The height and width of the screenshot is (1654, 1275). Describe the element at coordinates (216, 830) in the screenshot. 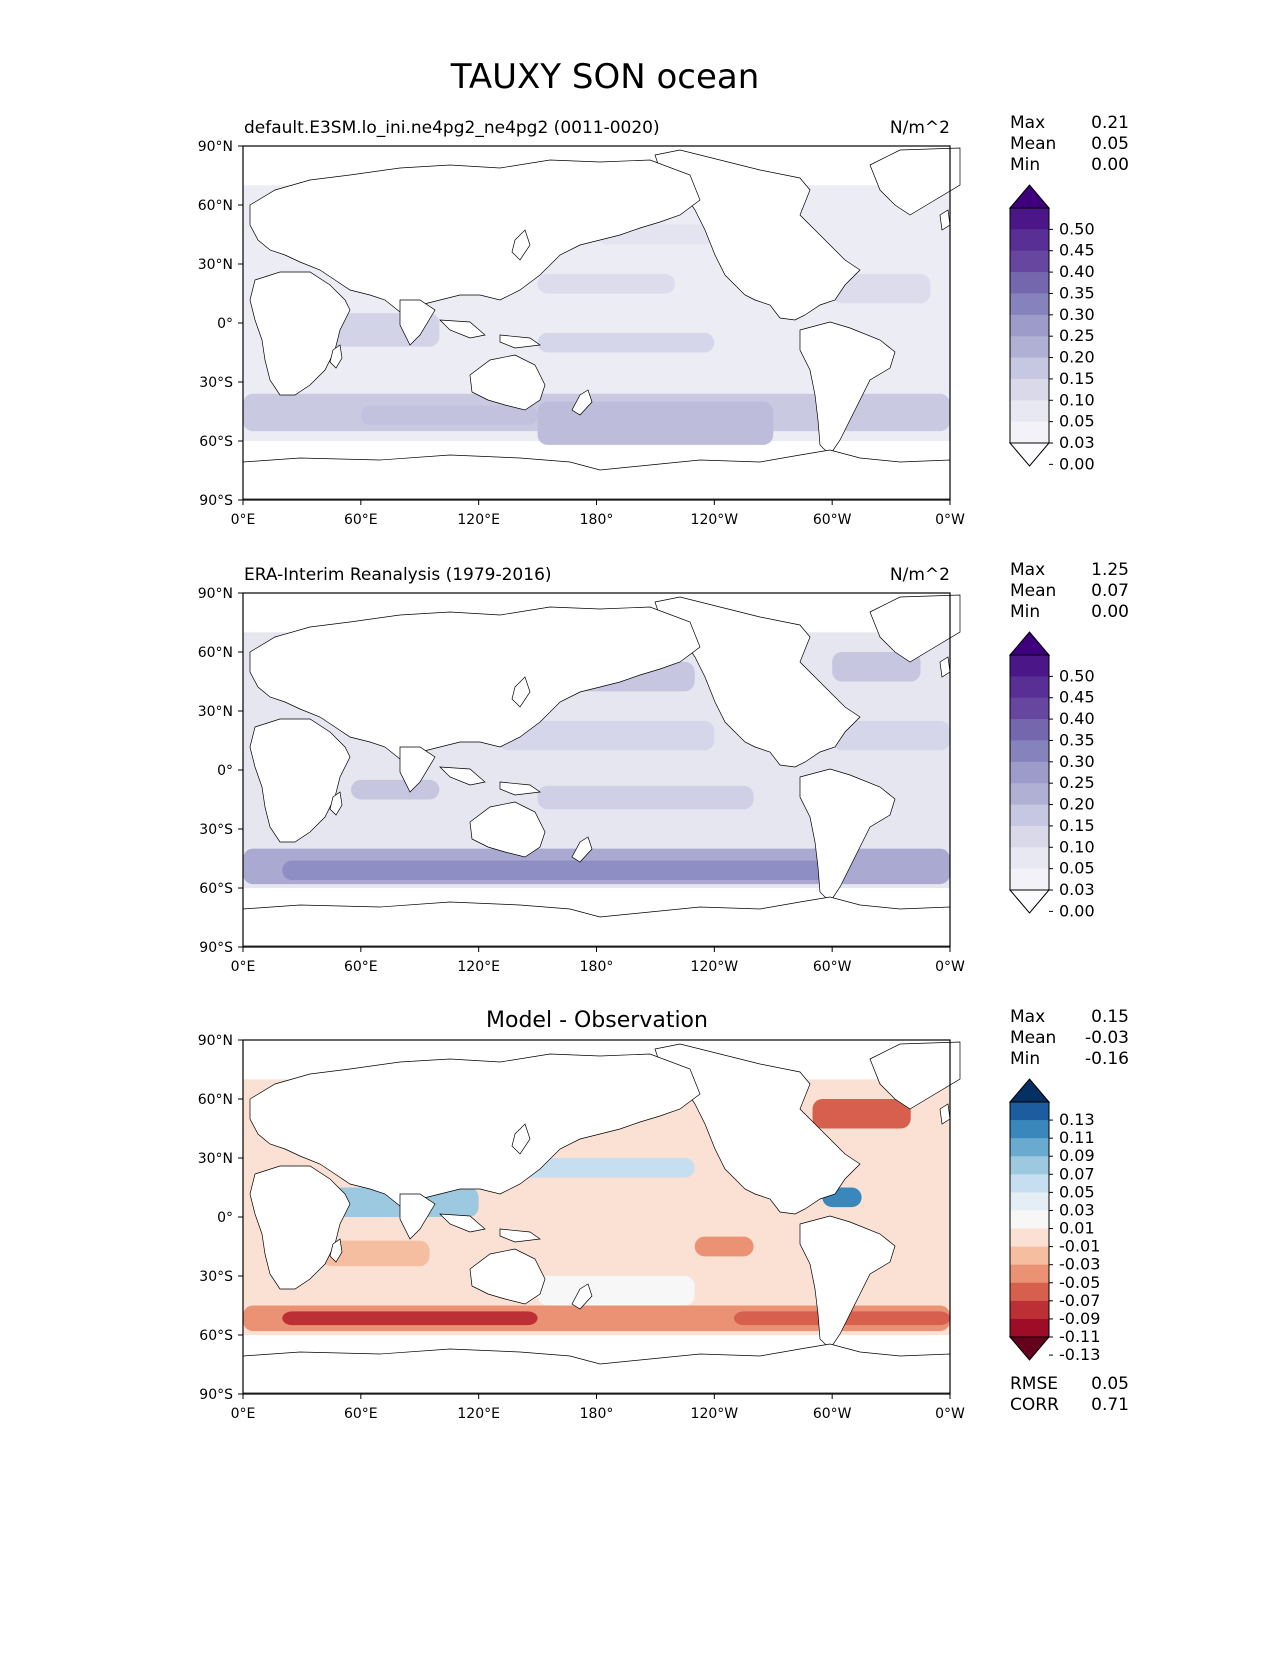

I see `y-tick-label: 30°S` at that location.